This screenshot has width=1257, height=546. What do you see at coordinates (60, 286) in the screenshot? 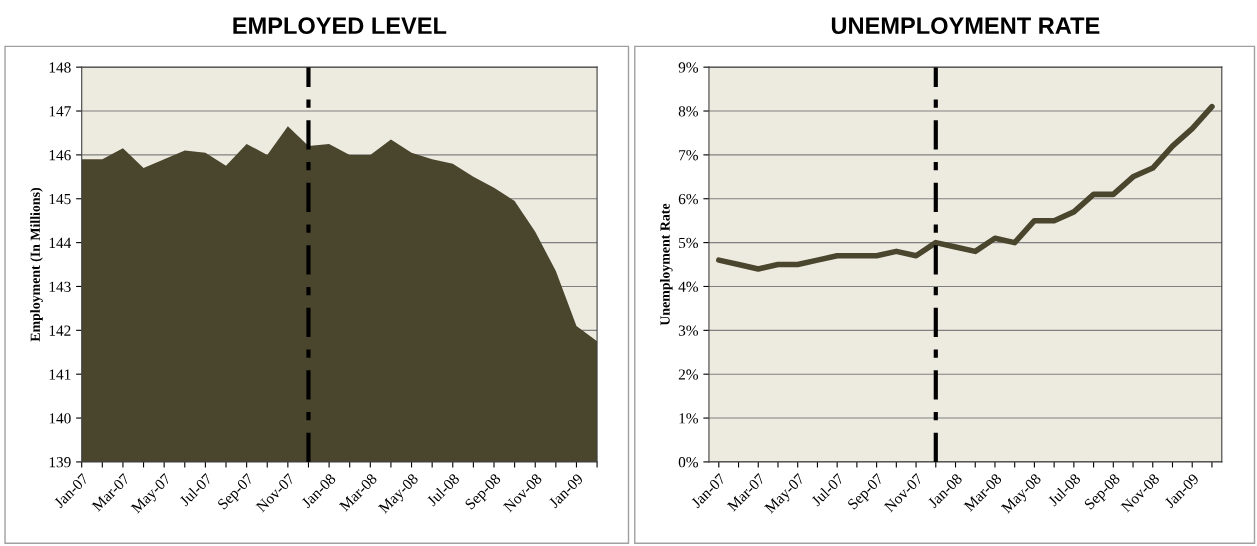
I see `y-tick-label: 143` at bounding box center [60, 286].